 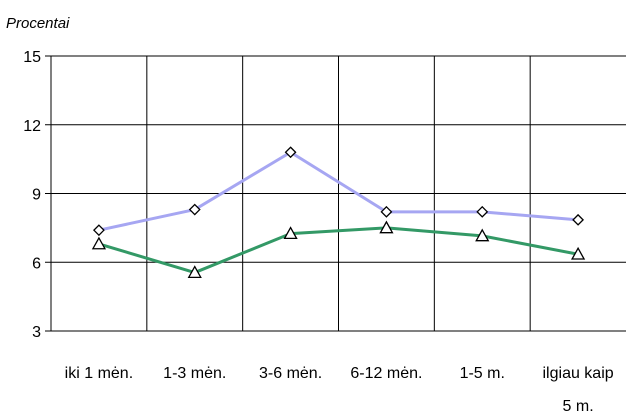 What do you see at coordinates (36, 263) in the screenshot?
I see `y-tick-label: 6` at bounding box center [36, 263].